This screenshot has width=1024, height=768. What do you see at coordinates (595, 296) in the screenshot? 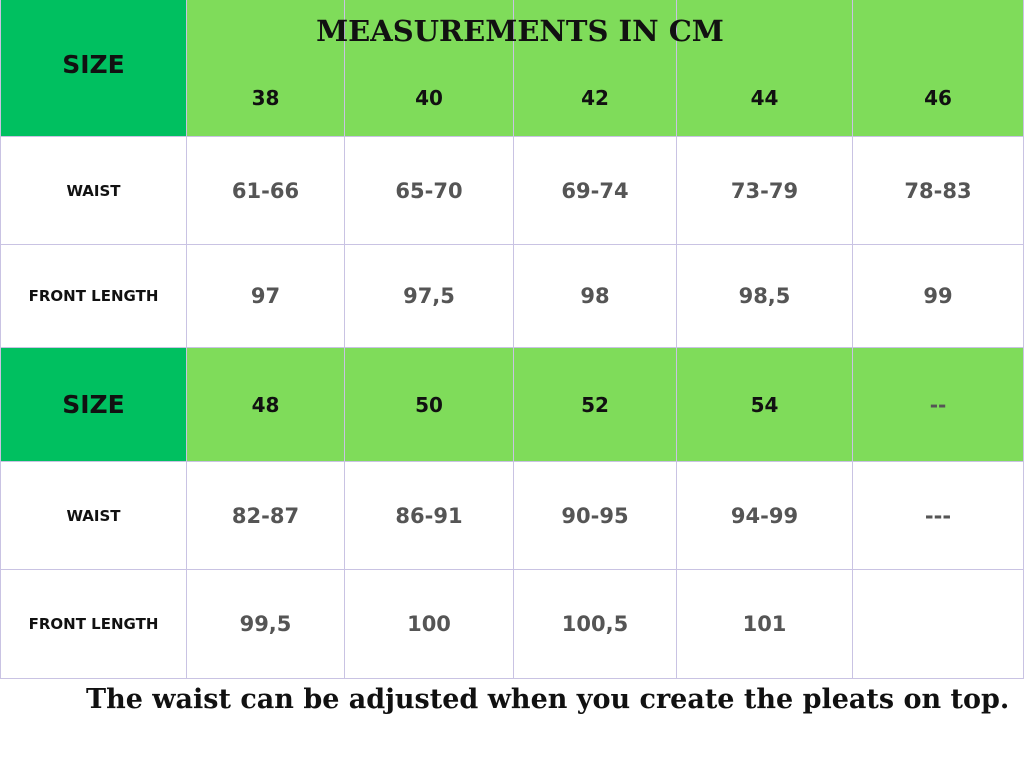
I see `measurement: 98` at bounding box center [595, 296].